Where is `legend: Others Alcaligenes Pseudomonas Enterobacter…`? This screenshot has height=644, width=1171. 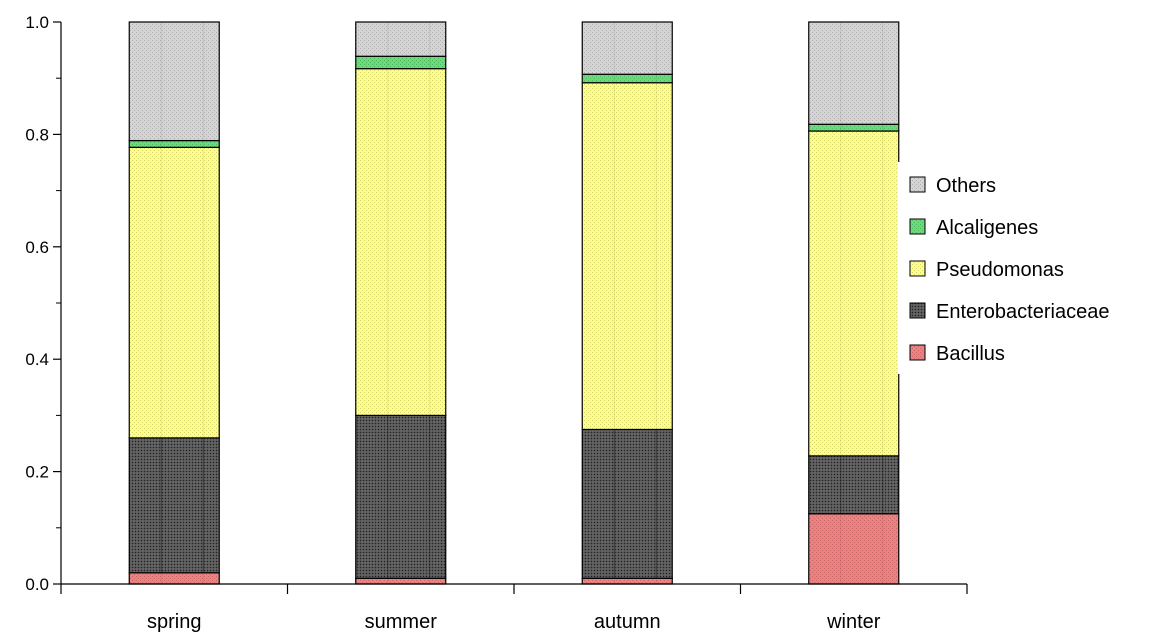
legend: Others Alcaligenes Pseudomonas Enterobacter… is located at coordinates (1033, 268).